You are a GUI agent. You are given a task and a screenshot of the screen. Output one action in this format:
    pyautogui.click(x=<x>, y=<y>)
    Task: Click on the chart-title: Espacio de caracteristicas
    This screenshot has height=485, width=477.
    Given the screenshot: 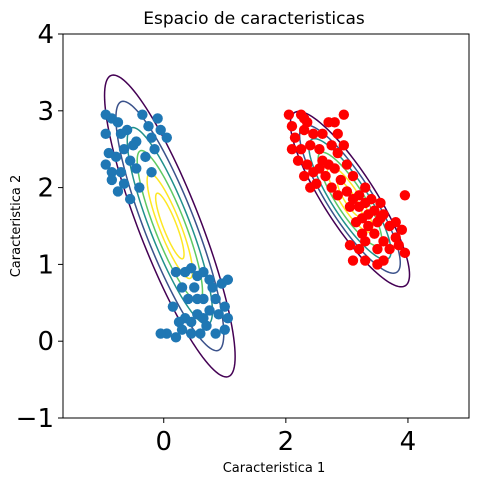 What is the action you would take?
    pyautogui.click(x=254, y=19)
    